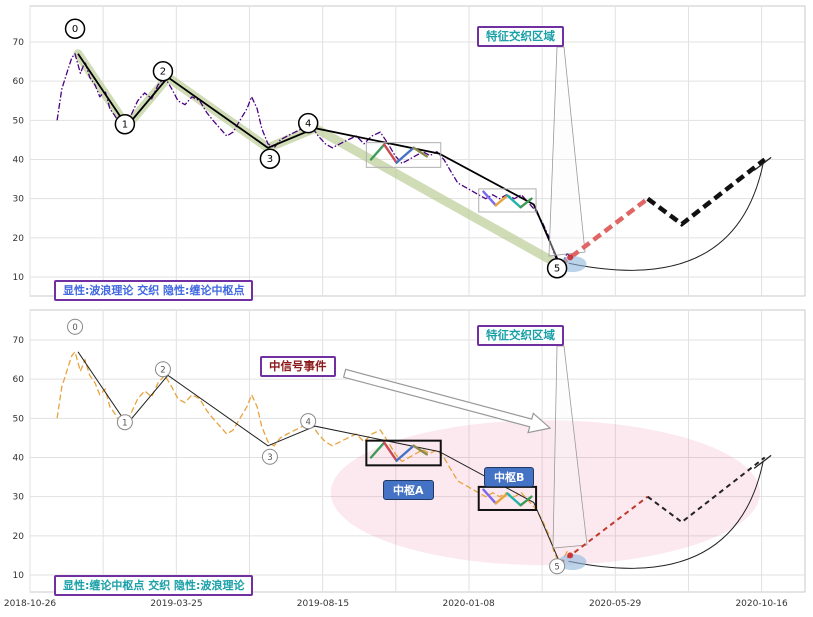 Image resolution: width=813 pixels, height=617 pixels. What do you see at coordinates (408, 490) in the screenshot?
I see `pivot-a-label: 中枢A` at bounding box center [408, 490].